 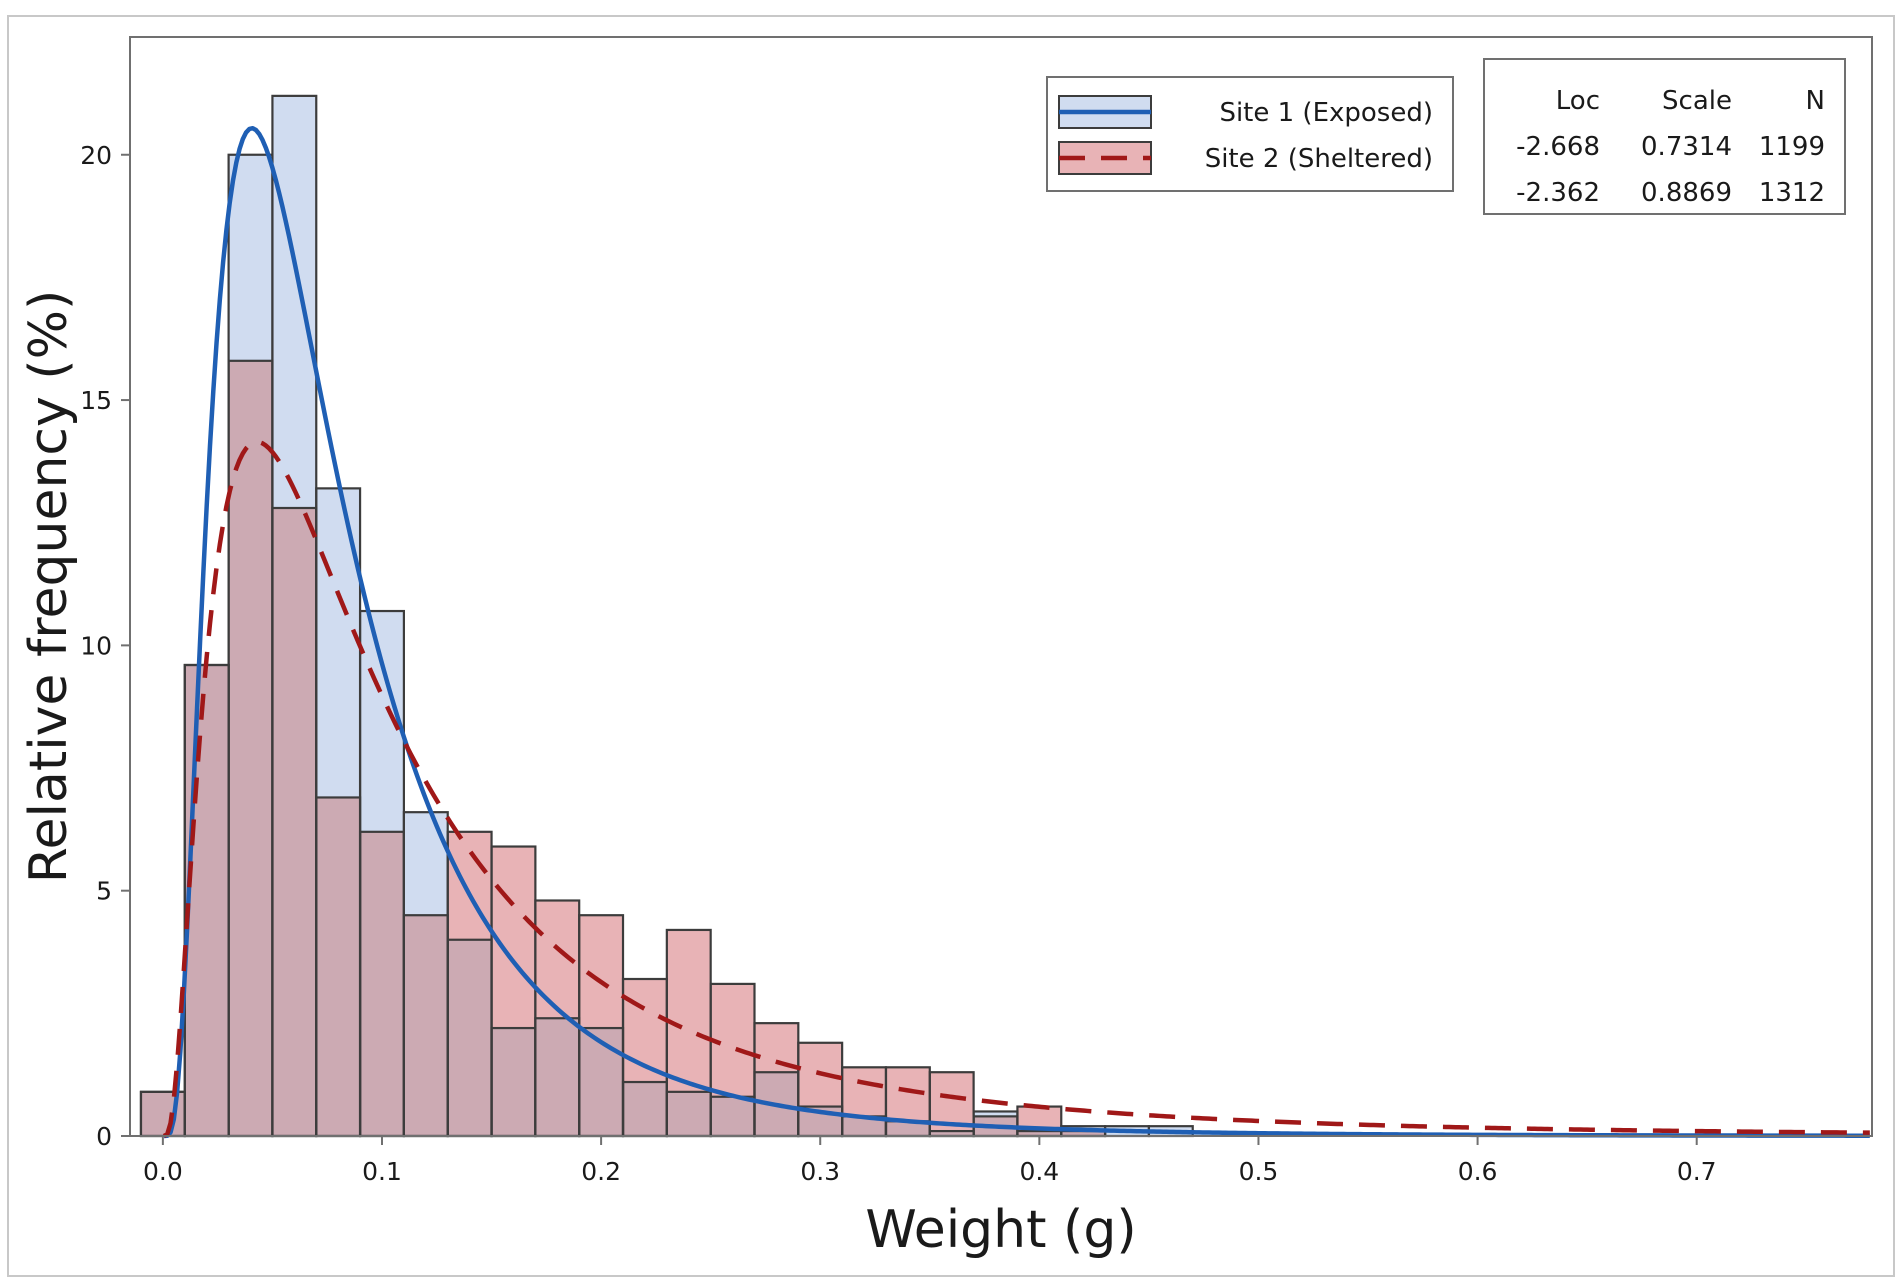 What do you see at coordinates (1792, 147) in the screenshot?
I see `stats-cell: 1199` at bounding box center [1792, 147].